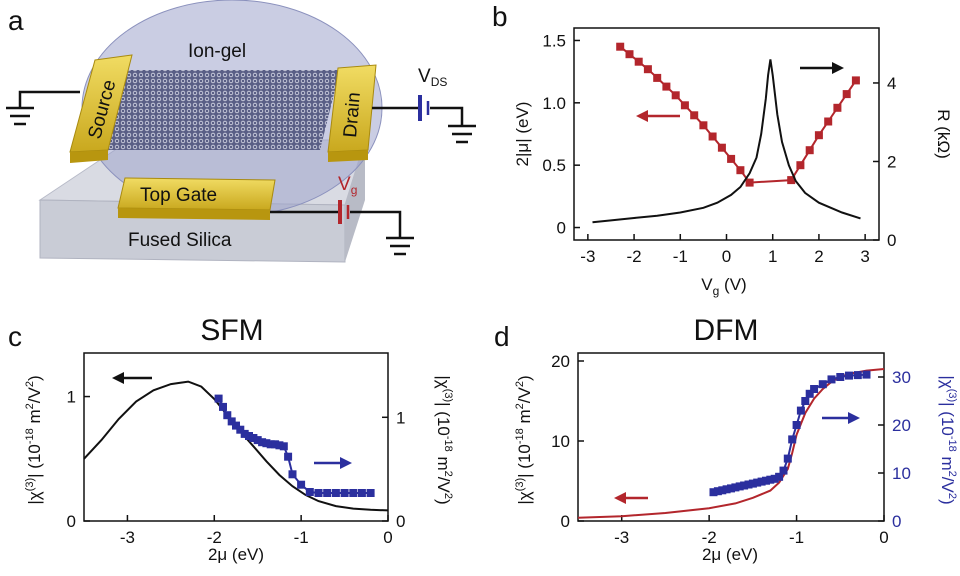 Image resolution: width=960 pixels, height=576 pixels. I want to click on xlabel-d: 2μ (eV), so click(730, 554).